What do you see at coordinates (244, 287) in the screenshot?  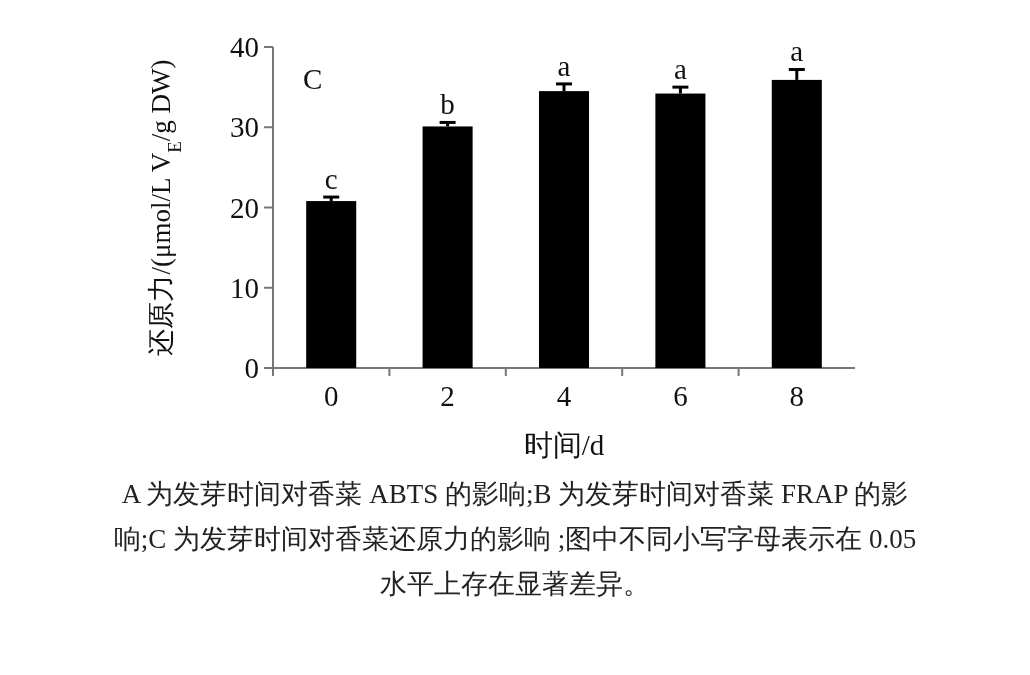 I see `y-tick-label: 10` at bounding box center [244, 287].